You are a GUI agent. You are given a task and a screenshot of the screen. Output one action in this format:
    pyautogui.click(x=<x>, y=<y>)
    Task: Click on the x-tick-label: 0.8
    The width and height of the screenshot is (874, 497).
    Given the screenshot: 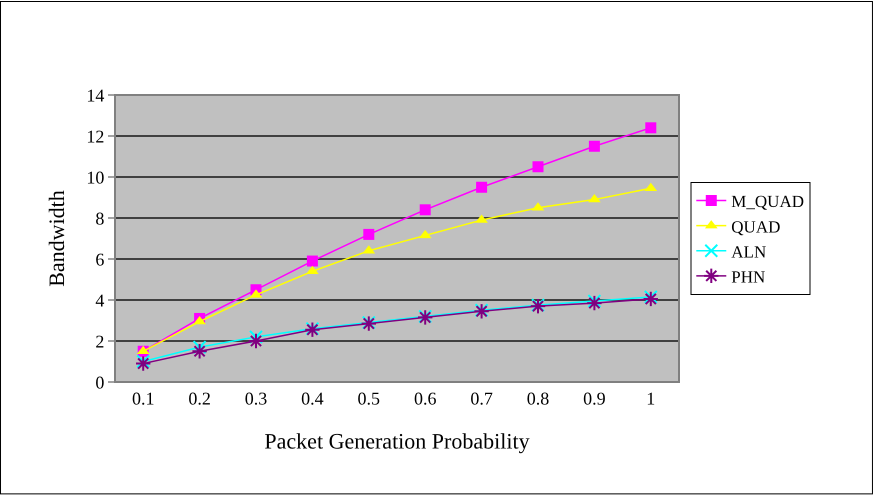 What is the action you would take?
    pyautogui.click(x=538, y=398)
    